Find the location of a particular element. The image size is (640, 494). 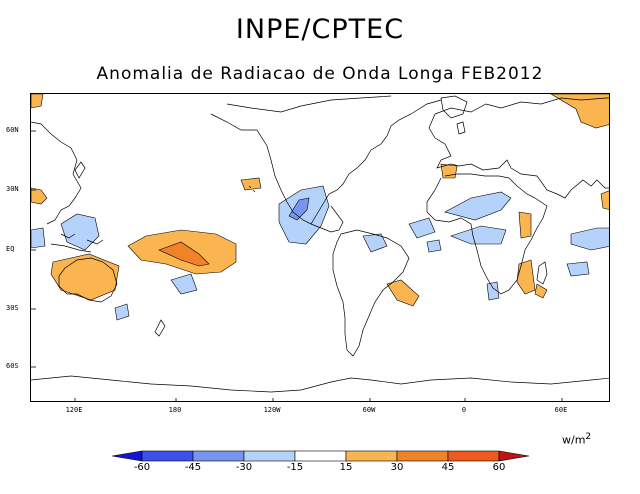

coast-indonesia is located at coordinates (77, 243).